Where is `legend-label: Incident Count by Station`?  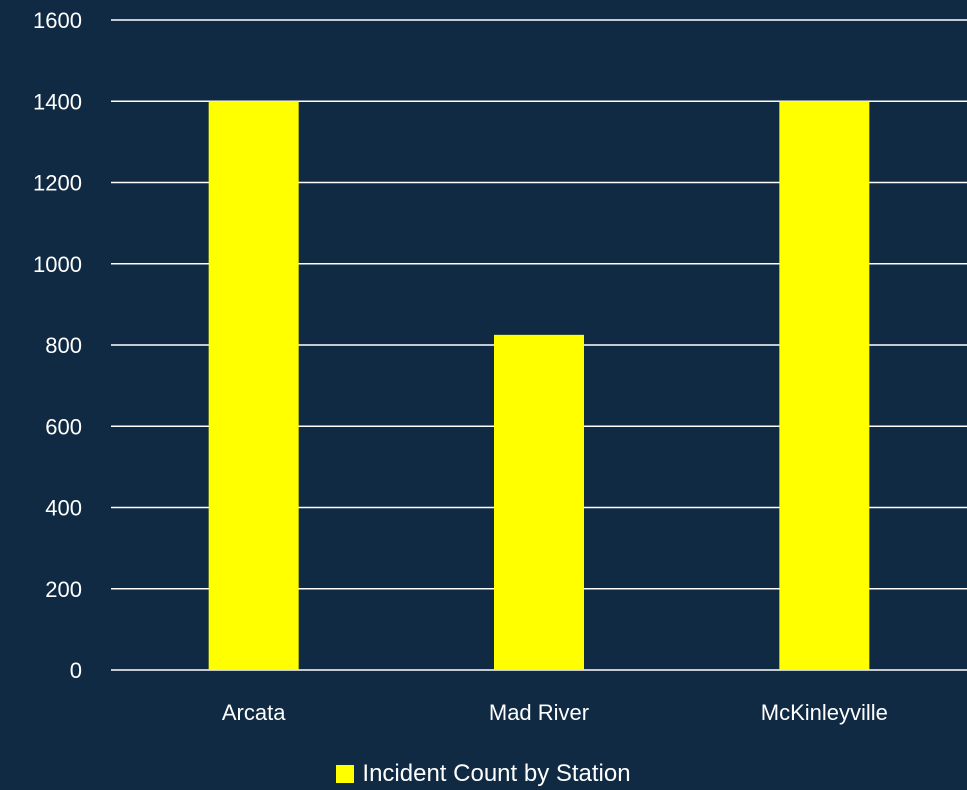 legend-label: Incident Count by Station is located at coordinates (496, 773).